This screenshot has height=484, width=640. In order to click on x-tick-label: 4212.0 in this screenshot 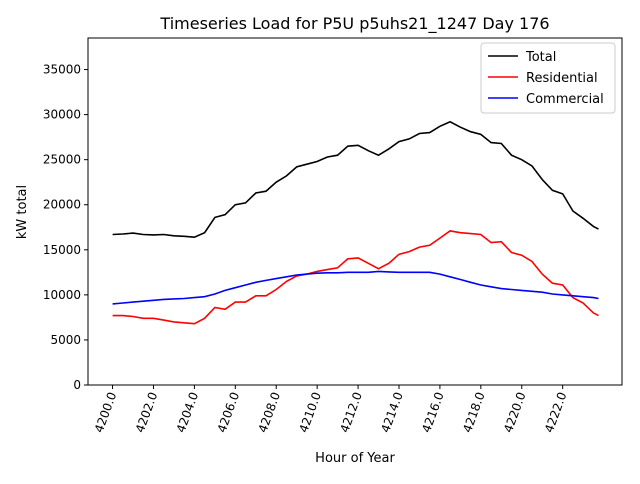, I will do `click(351, 412)`.